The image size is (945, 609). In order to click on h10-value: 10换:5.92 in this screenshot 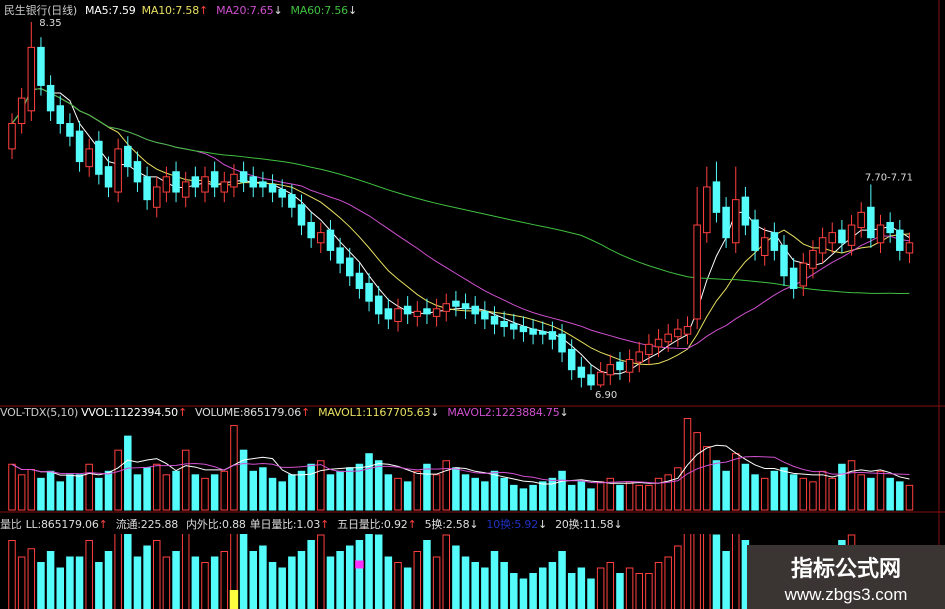, I will do `click(512, 524)`.